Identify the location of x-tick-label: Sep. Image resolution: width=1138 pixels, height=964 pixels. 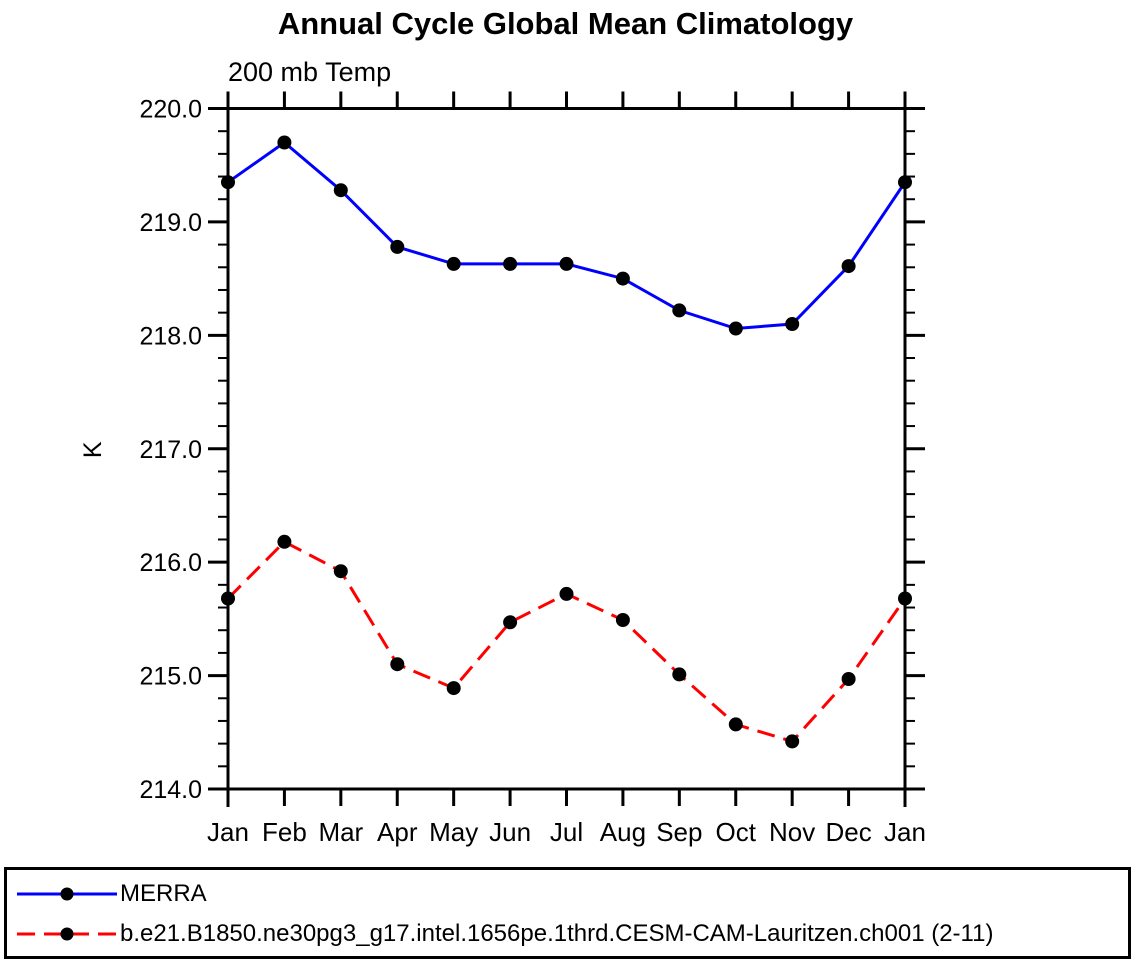
(679, 832).